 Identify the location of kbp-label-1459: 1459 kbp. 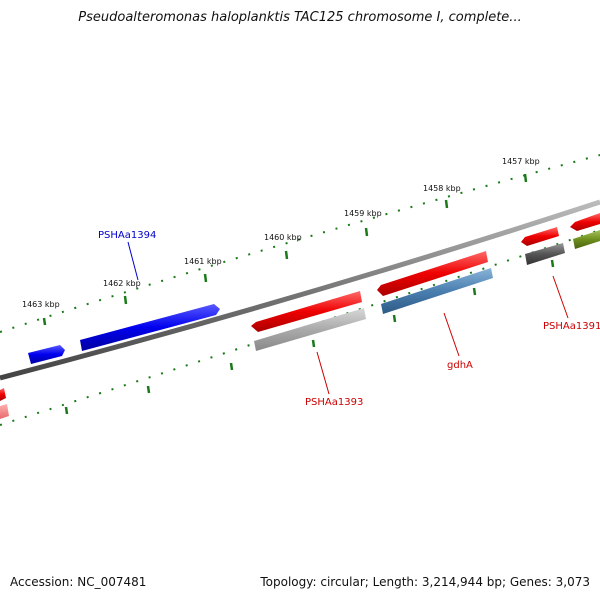
(363, 213).